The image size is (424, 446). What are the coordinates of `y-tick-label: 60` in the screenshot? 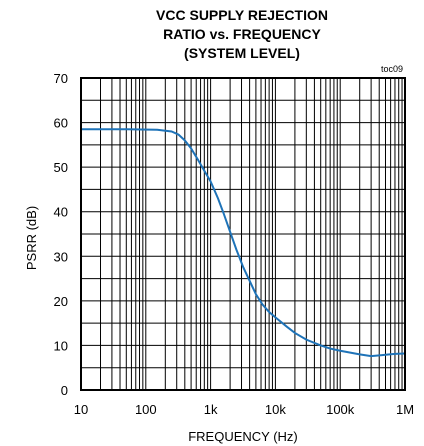 It's located at (61, 123).